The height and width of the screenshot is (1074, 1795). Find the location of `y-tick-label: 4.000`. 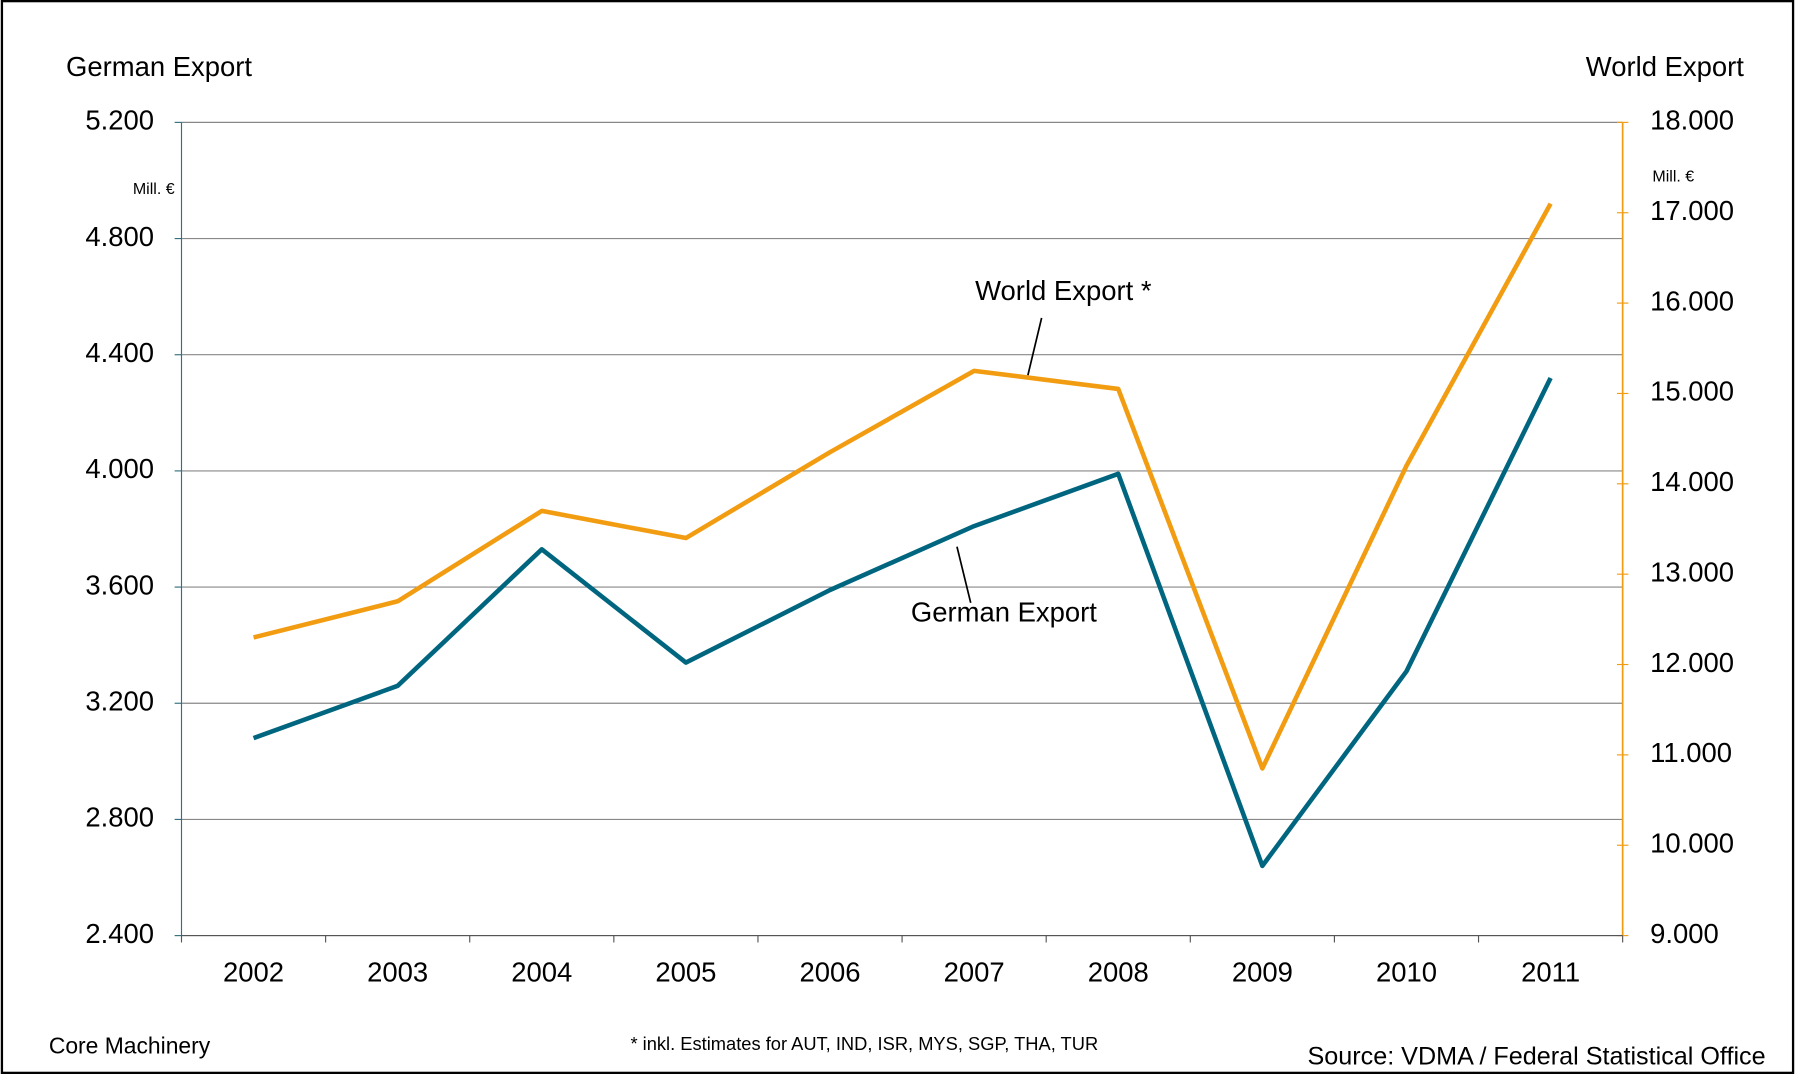

y-tick-label: 4.000 is located at coordinates (119, 468).